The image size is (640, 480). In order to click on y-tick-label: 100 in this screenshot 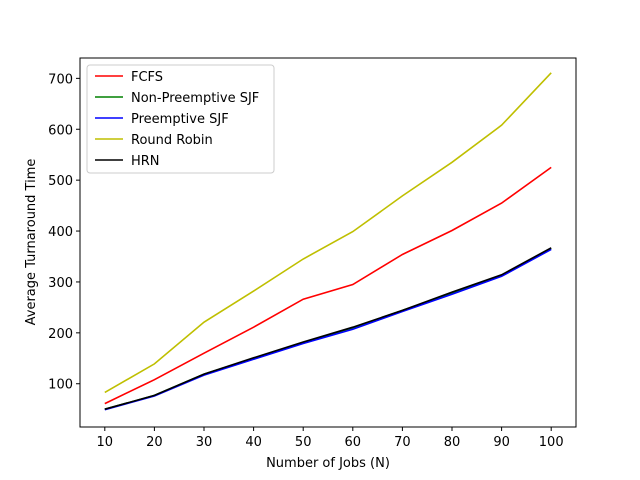, I will do `click(60, 385)`.